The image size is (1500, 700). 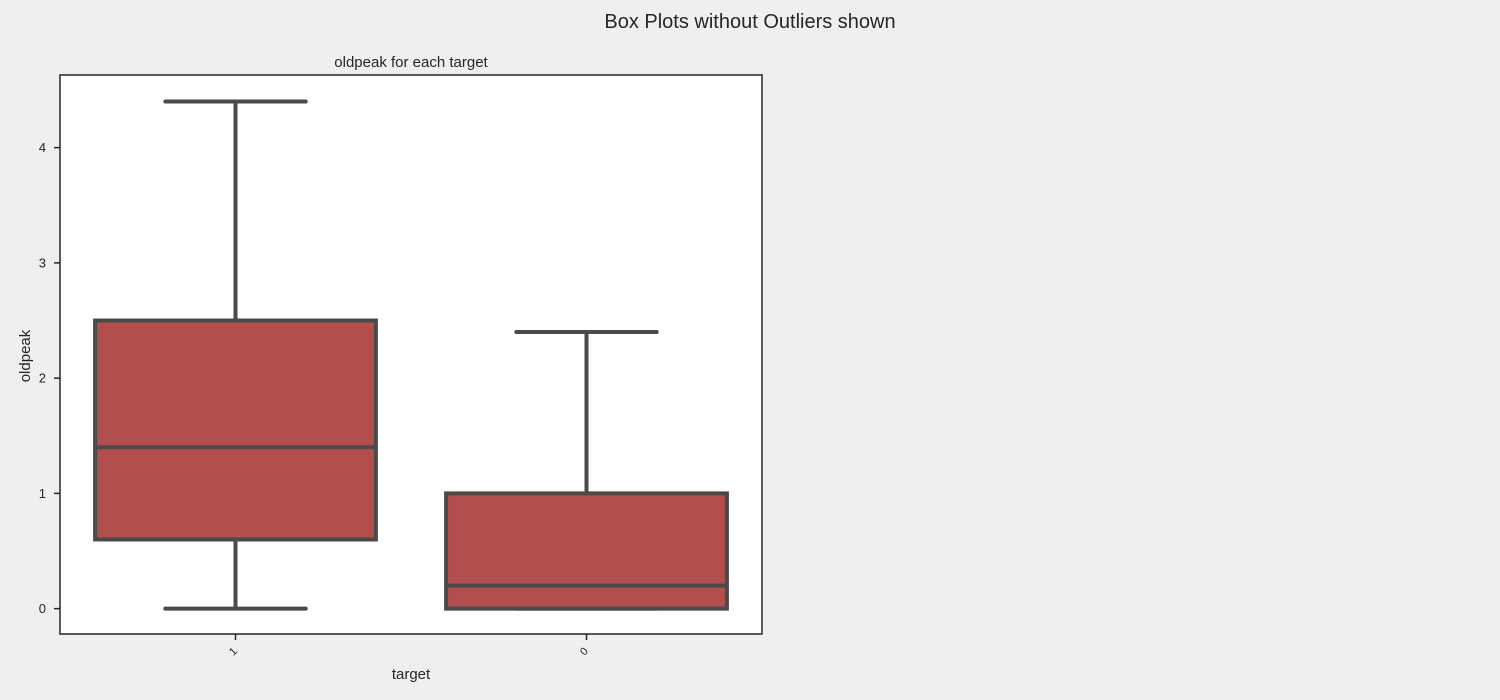 What do you see at coordinates (42, 378) in the screenshot?
I see `y-tick-label: 2` at bounding box center [42, 378].